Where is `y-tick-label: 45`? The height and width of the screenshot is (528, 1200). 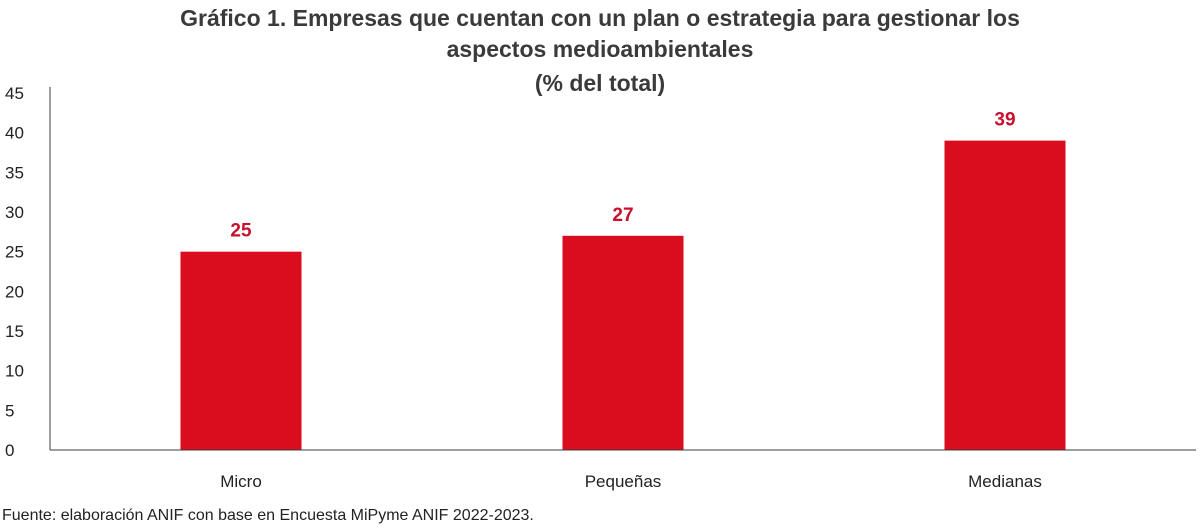 y-tick-label: 45 is located at coordinates (14, 93).